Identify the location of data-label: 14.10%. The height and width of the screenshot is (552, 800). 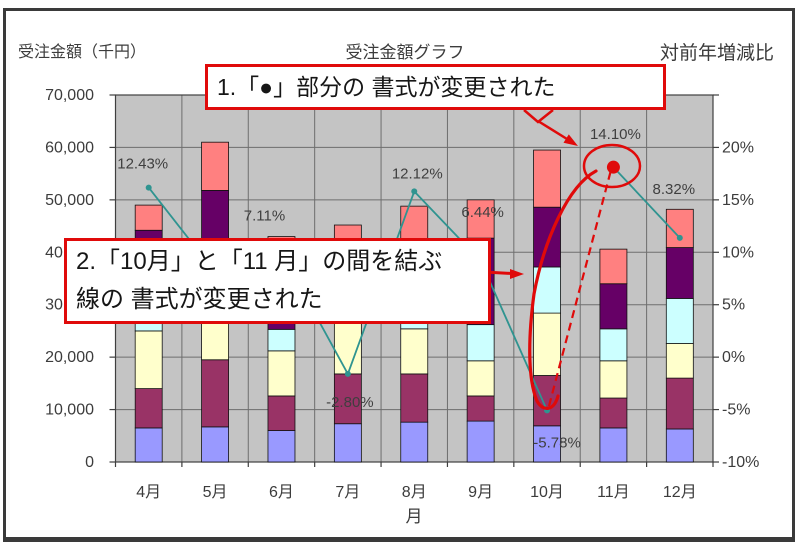
(615, 134).